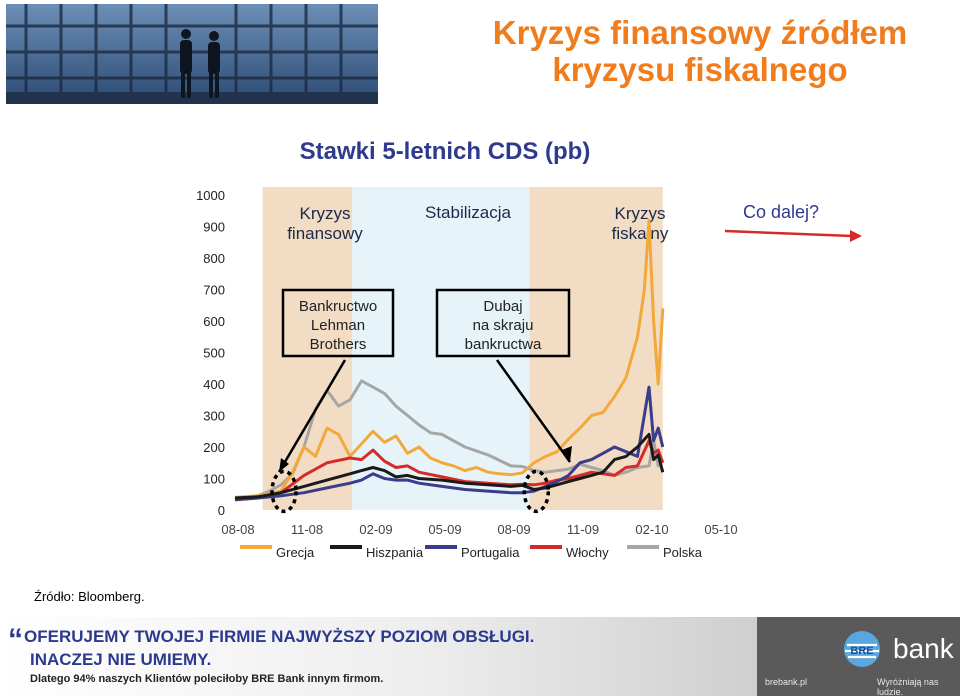 The height and width of the screenshot is (697, 960). I want to click on svg-text: BRE, so click(861, 651).